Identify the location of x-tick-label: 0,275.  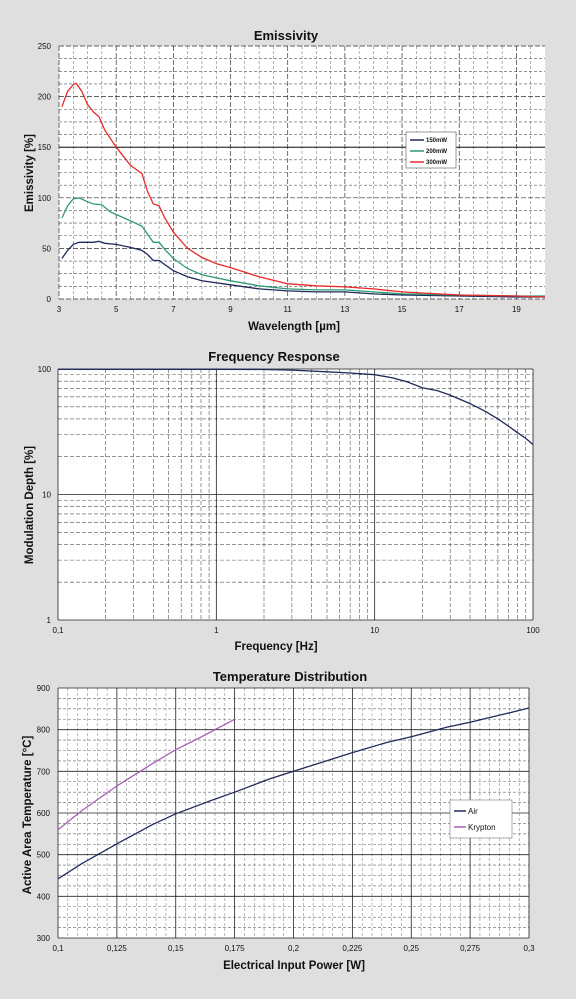
(470, 948).